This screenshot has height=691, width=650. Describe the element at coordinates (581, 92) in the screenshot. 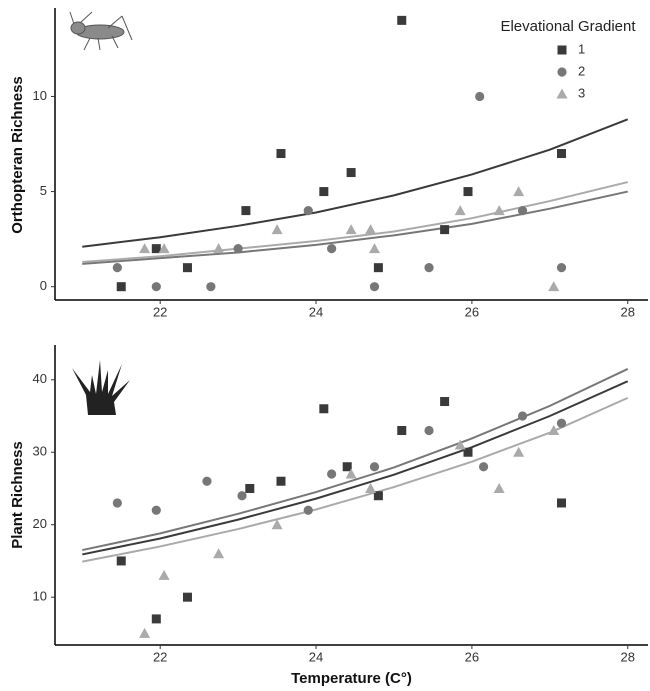

I see `legend-label: 3` at that location.